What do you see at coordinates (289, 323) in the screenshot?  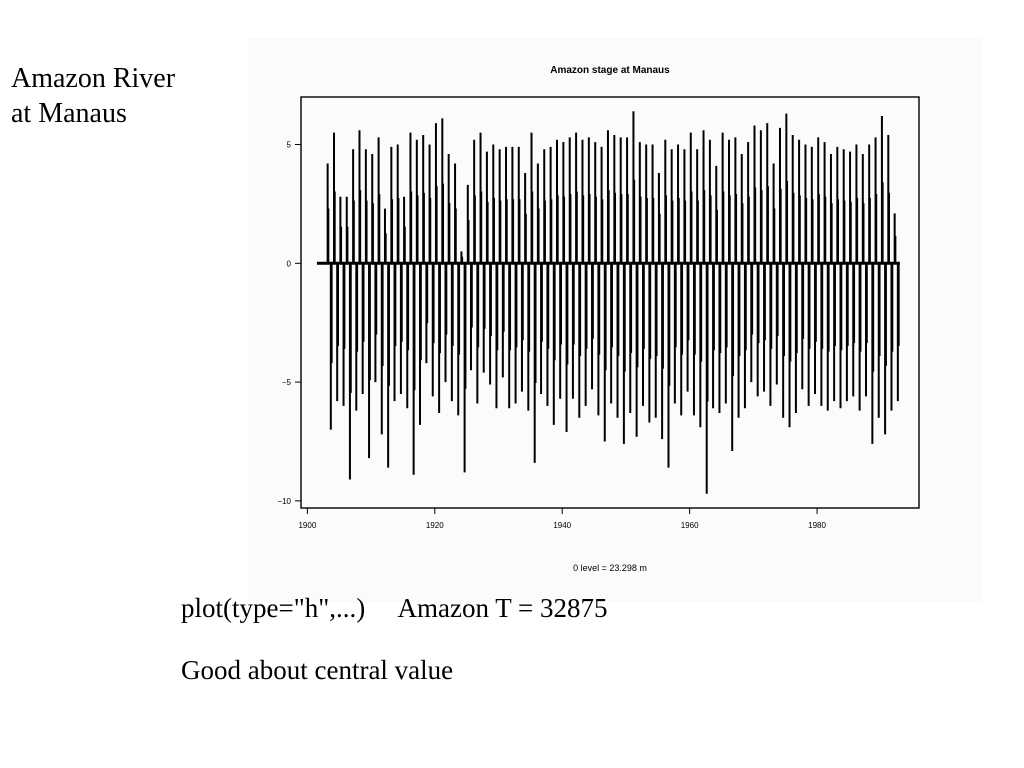 I see `y-axis: 5 0 −5 −10` at bounding box center [289, 323].